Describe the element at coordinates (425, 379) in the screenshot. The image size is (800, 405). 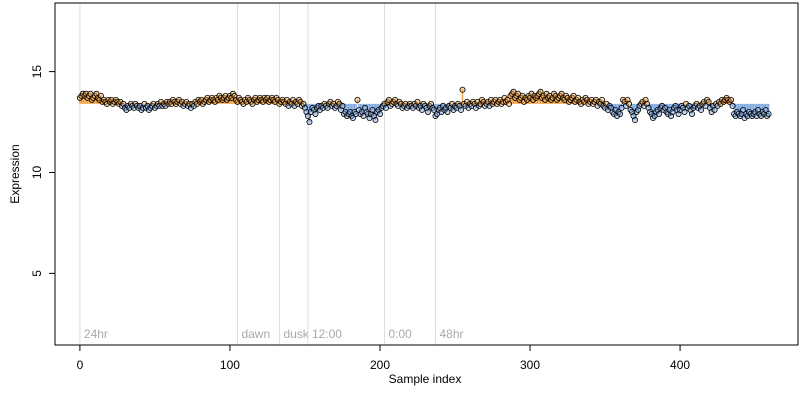
I see `x-axis-label: Sample index` at that location.